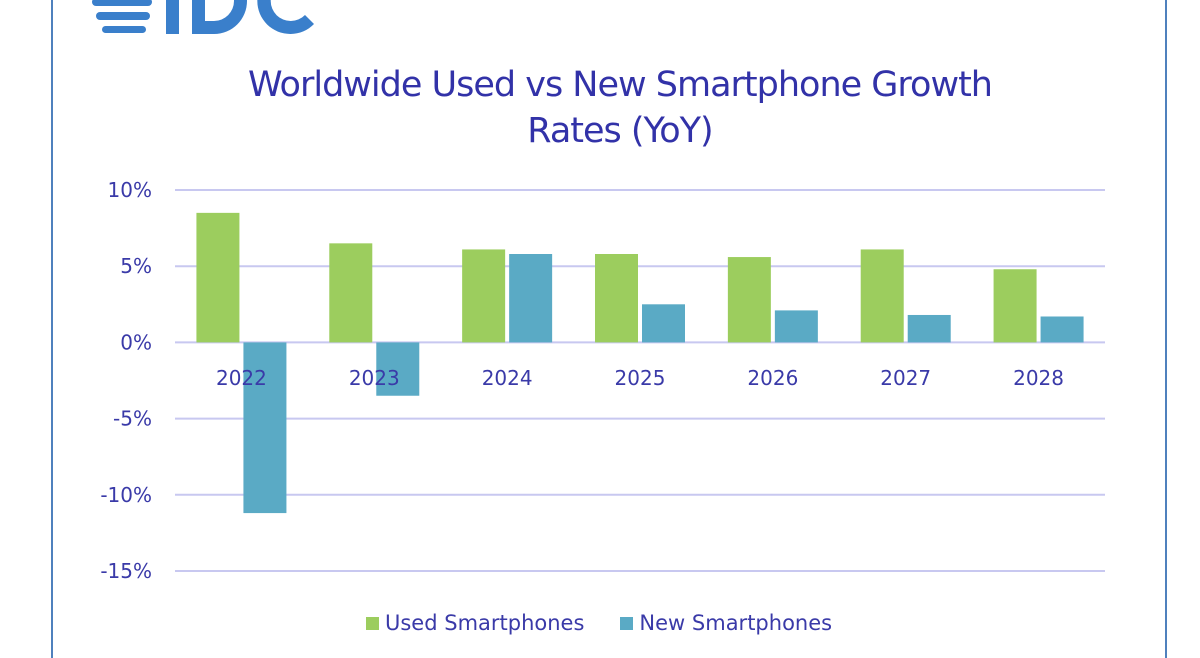 The width and height of the screenshot is (1200, 658). What do you see at coordinates (620, 131) in the screenshot?
I see `chart-title-line2: Rates (YoY)` at bounding box center [620, 131].